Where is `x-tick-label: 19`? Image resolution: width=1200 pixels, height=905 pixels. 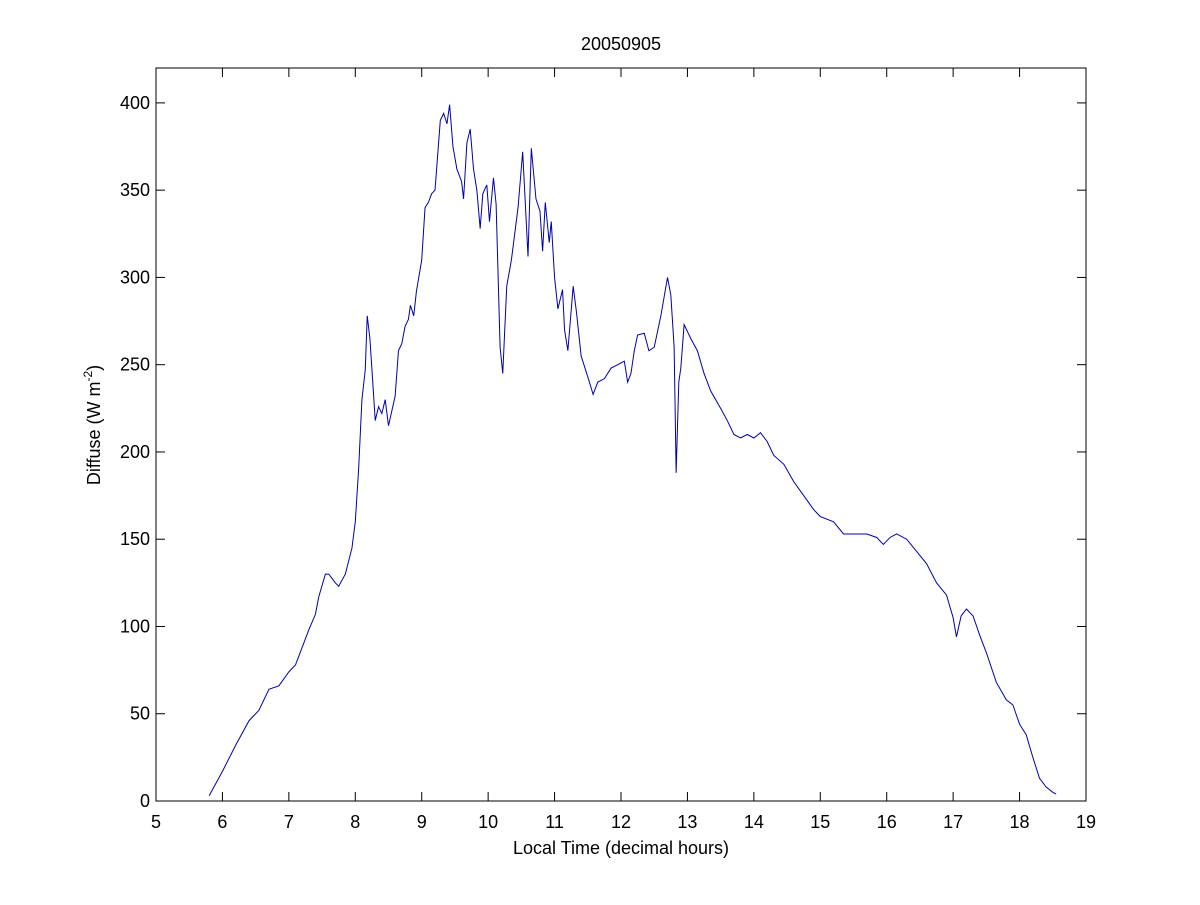
x-tick-label: 19 is located at coordinates (1086, 822).